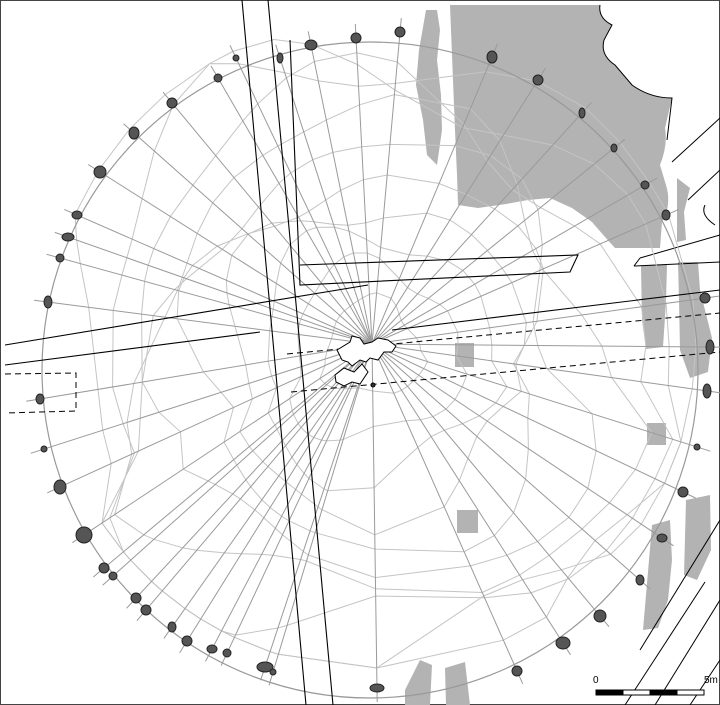 Image resolution: width=720 pixels, height=705 pixels. I want to click on trench-box, so click(434, 162).